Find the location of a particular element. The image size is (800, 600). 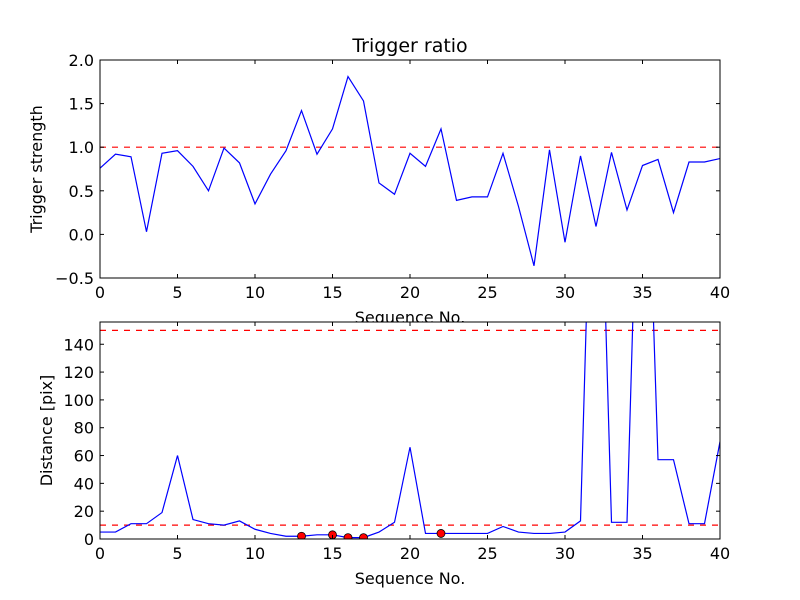

y-tick-label: 80 is located at coordinates (84, 428).